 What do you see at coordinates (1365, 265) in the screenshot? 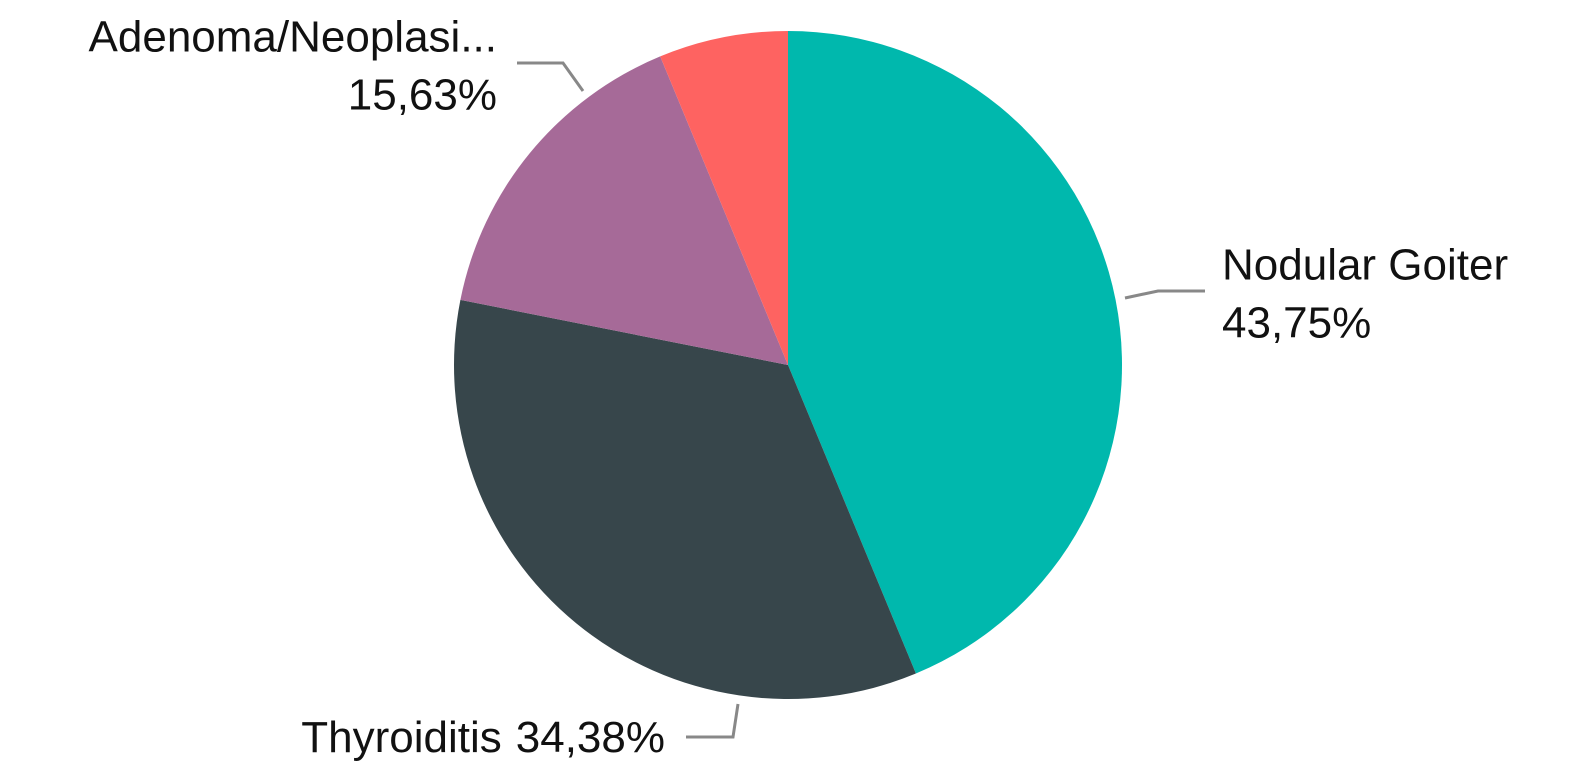
I see `slice-label: Nodular Goiter` at bounding box center [1365, 265].